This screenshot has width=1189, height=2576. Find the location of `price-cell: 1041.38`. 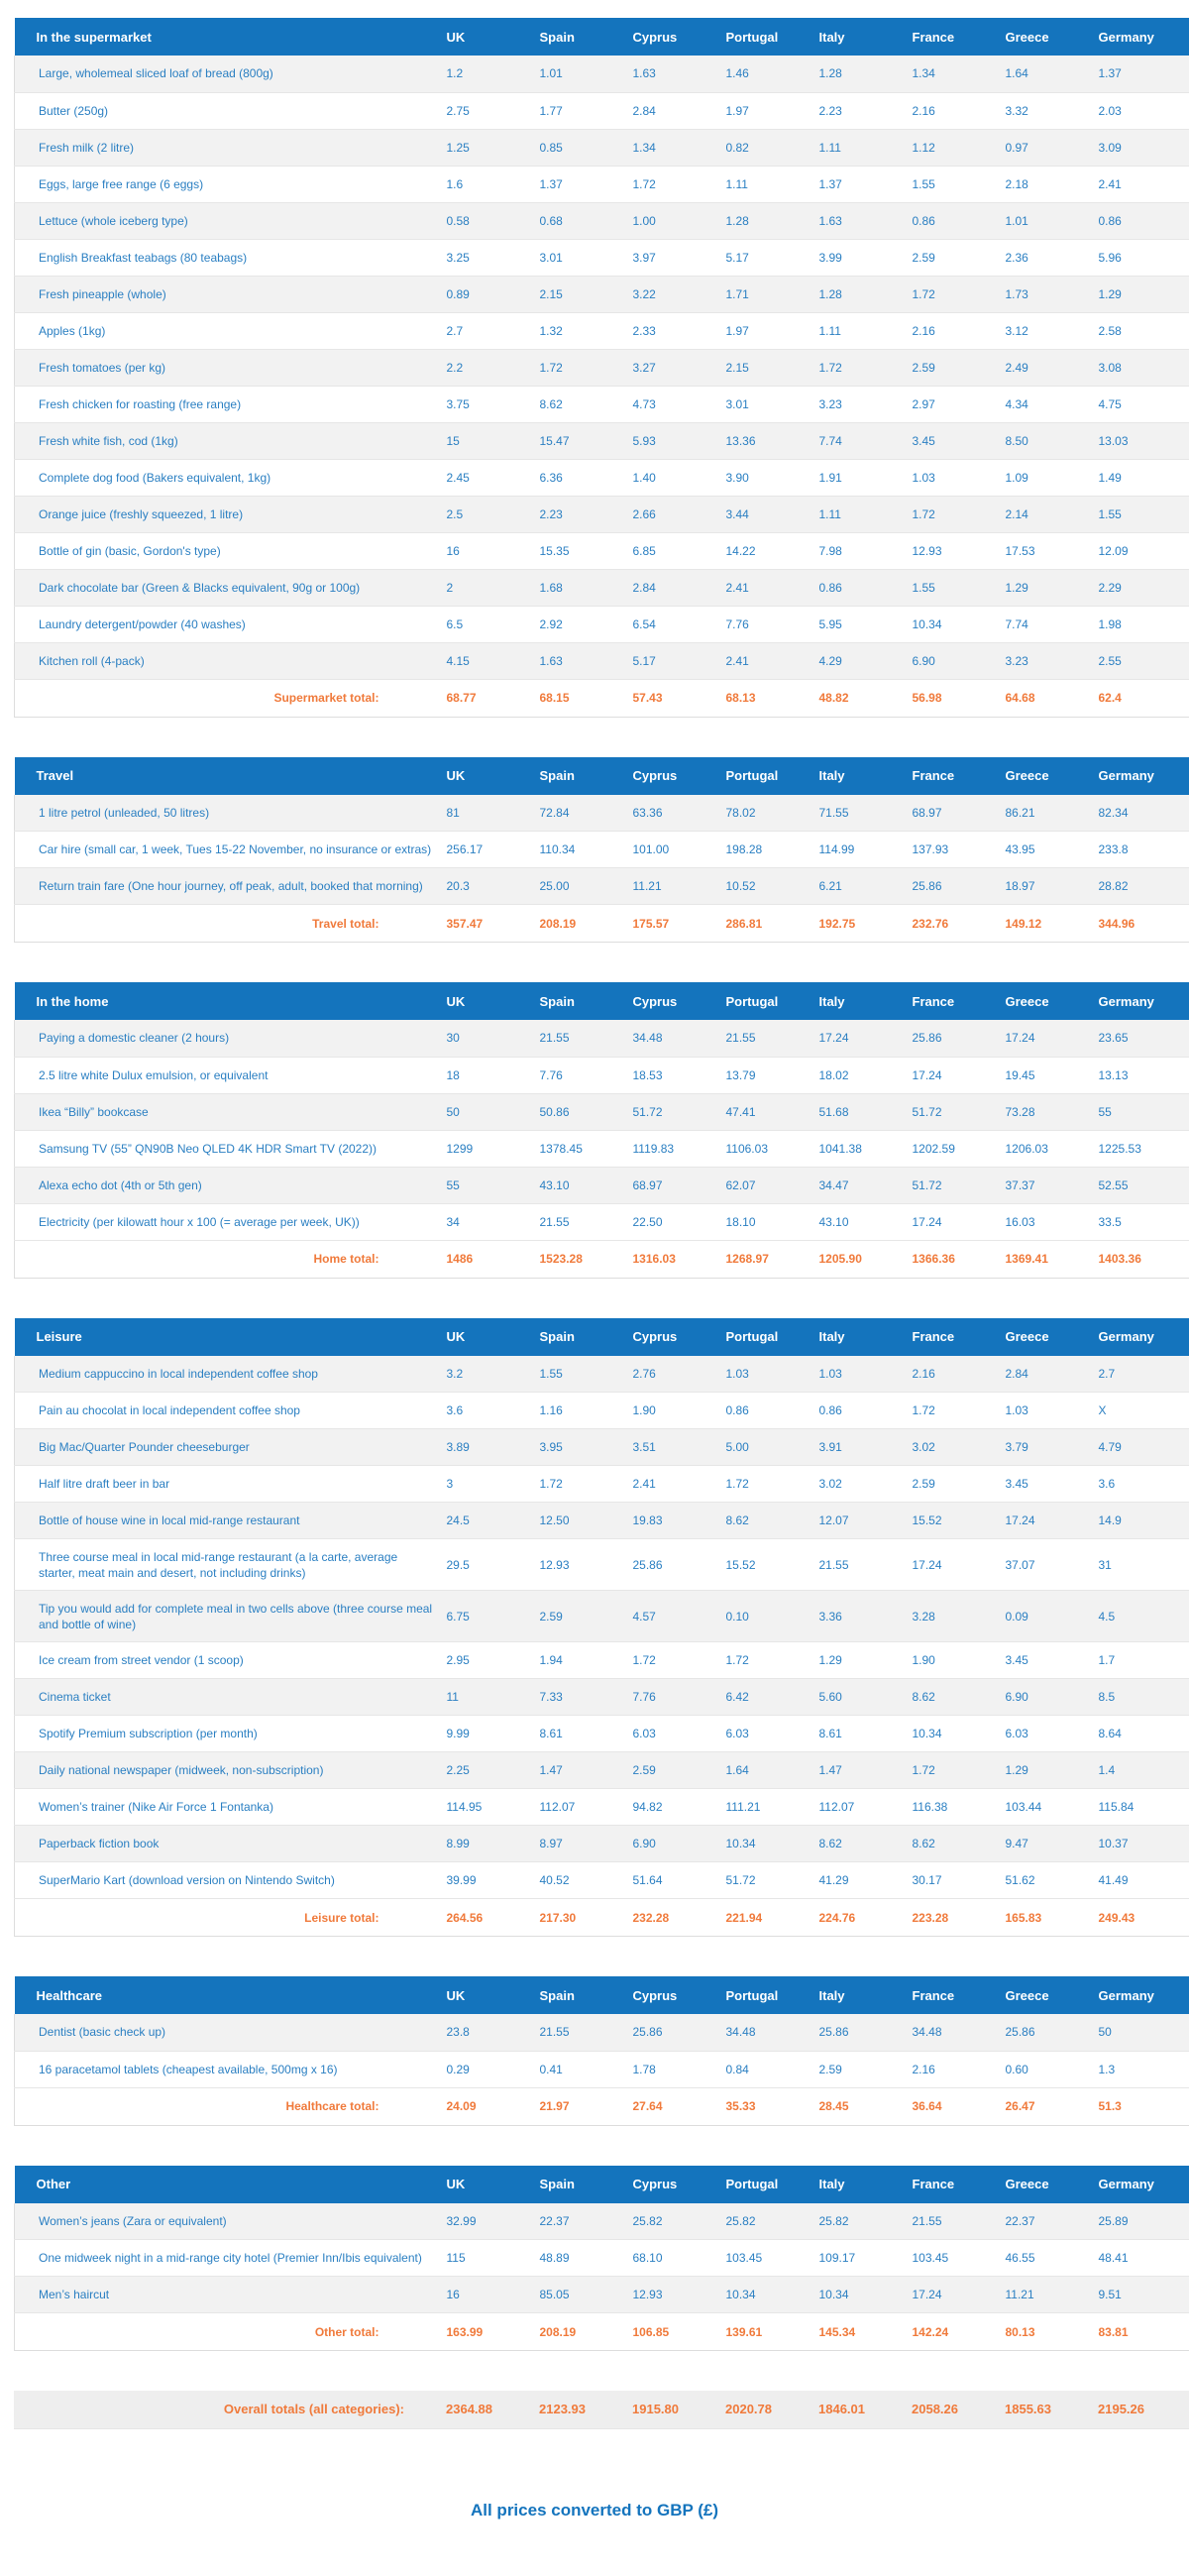

price-cell: 1041.38 is located at coordinates (840, 1148).